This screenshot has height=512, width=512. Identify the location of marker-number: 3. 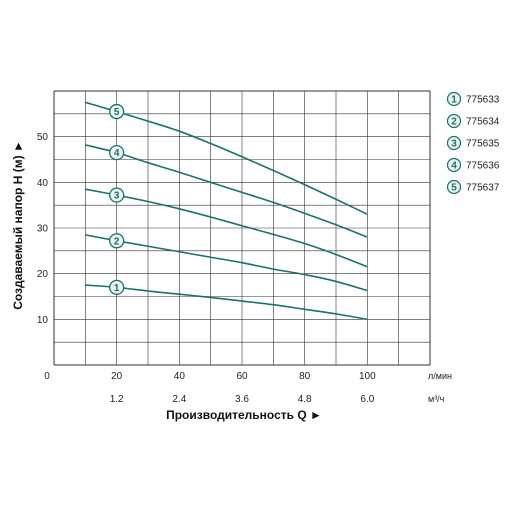
(117, 196).